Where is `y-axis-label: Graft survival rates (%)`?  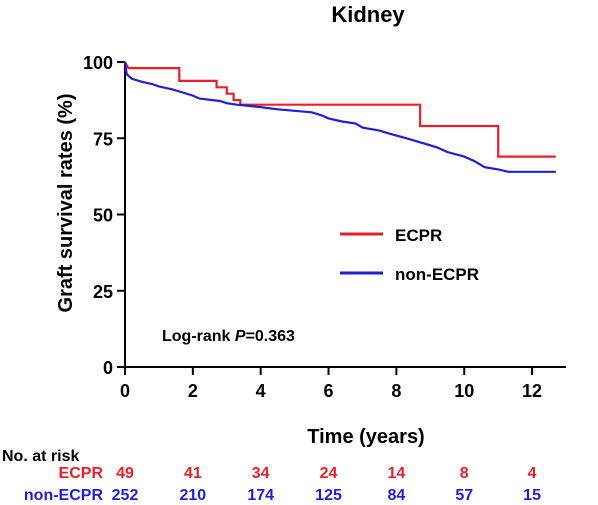
y-axis-label: Graft survival rates (%) is located at coordinates (66, 203).